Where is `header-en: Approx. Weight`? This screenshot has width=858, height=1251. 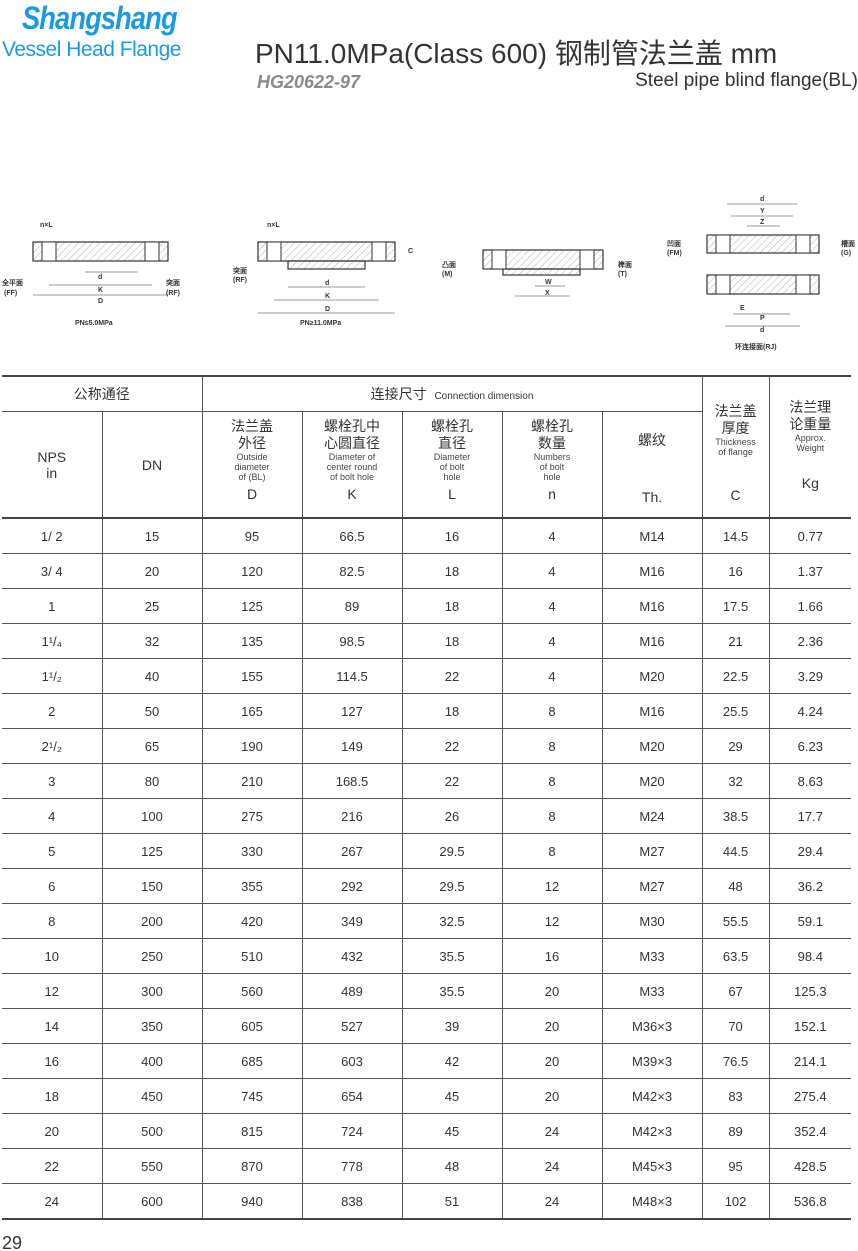 header-en: Approx. Weight is located at coordinates (810, 443).